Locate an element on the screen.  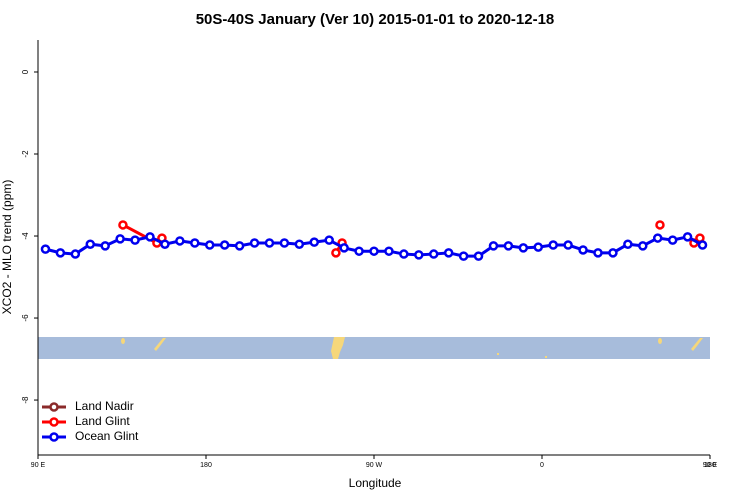
map-strip is located at coordinates (374, 348).